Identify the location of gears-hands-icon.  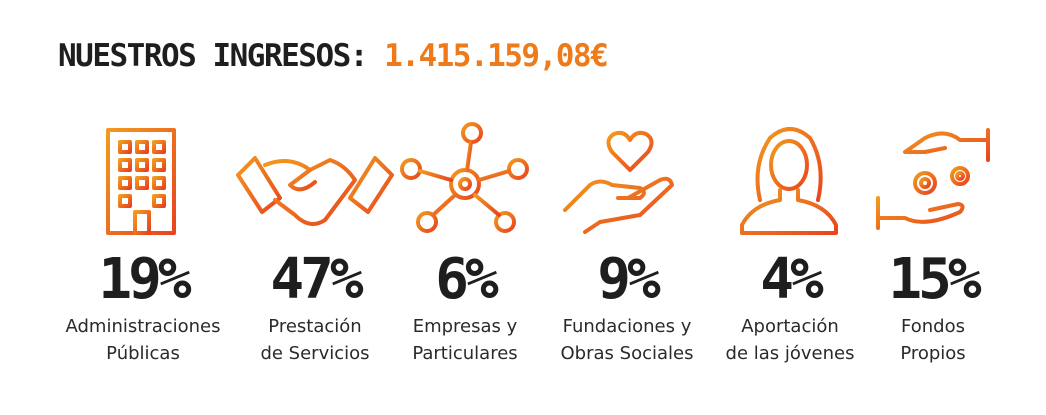
(933, 179).